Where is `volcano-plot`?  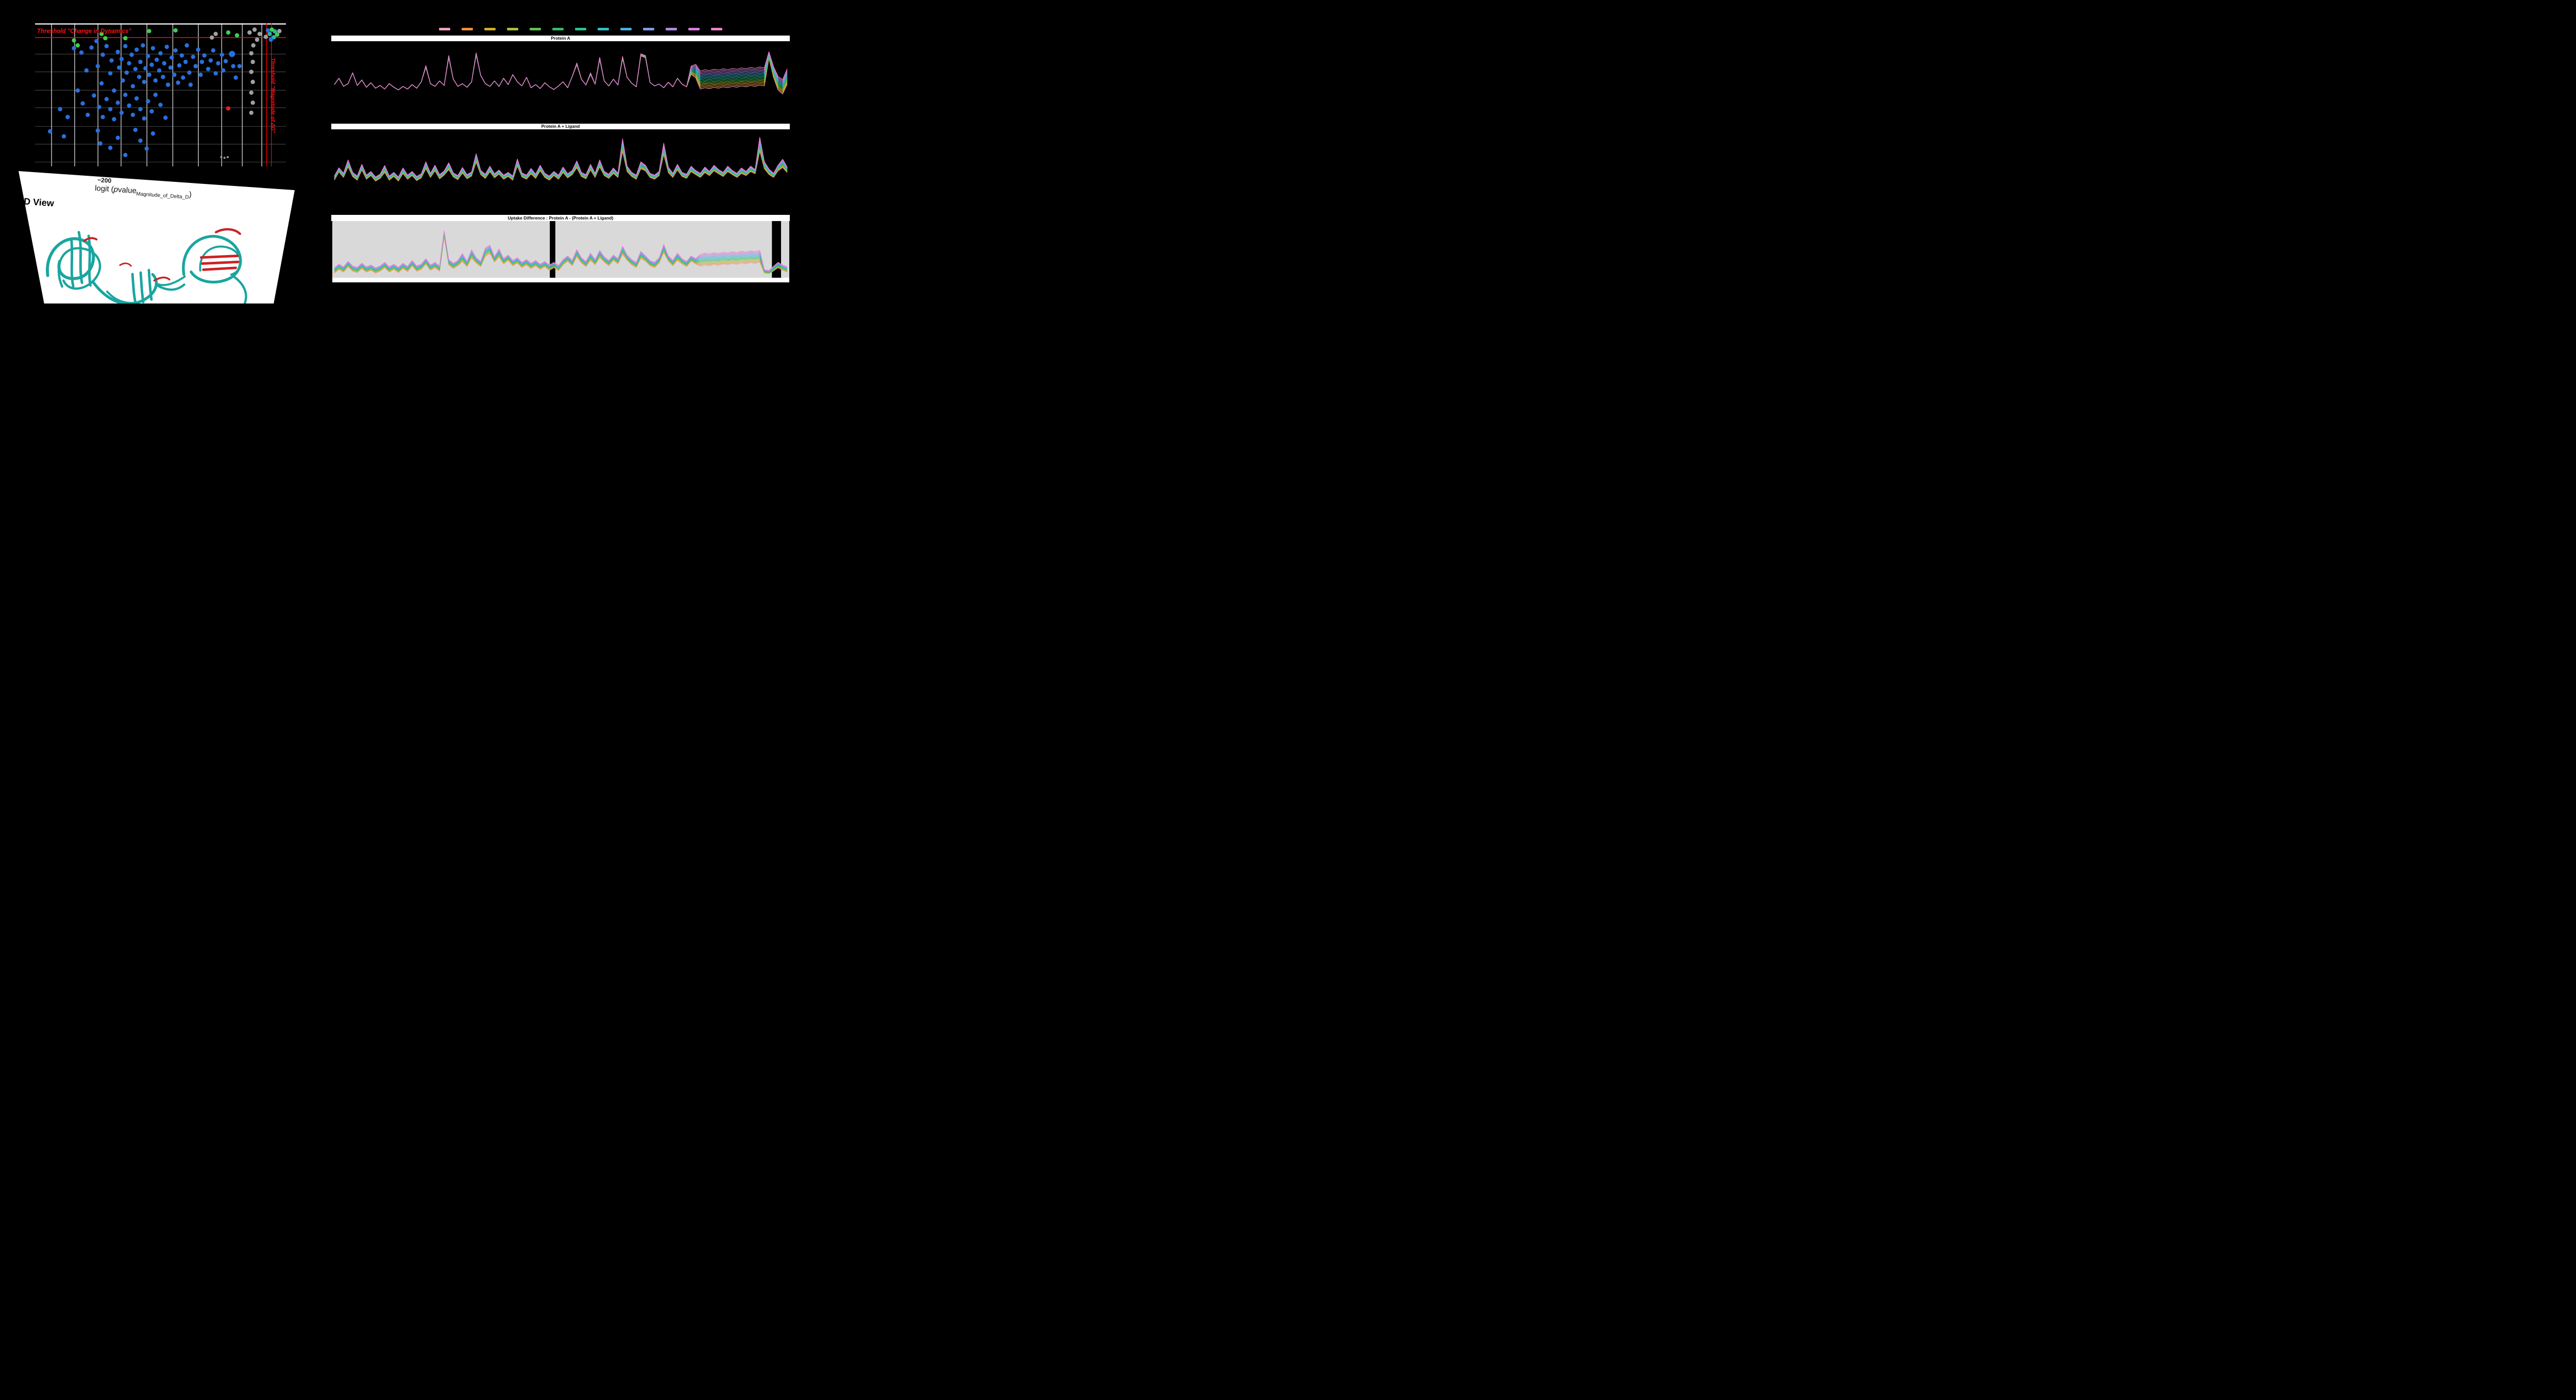 volcano-plot is located at coordinates (160, 94).